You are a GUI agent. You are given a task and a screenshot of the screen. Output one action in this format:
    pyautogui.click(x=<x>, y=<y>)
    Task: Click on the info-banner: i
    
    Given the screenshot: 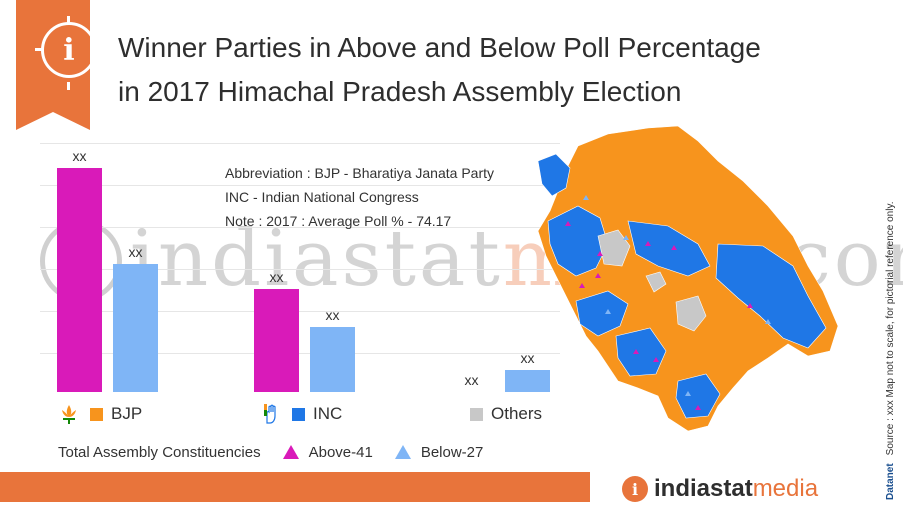 What is the action you would take?
    pyautogui.click(x=56, y=65)
    